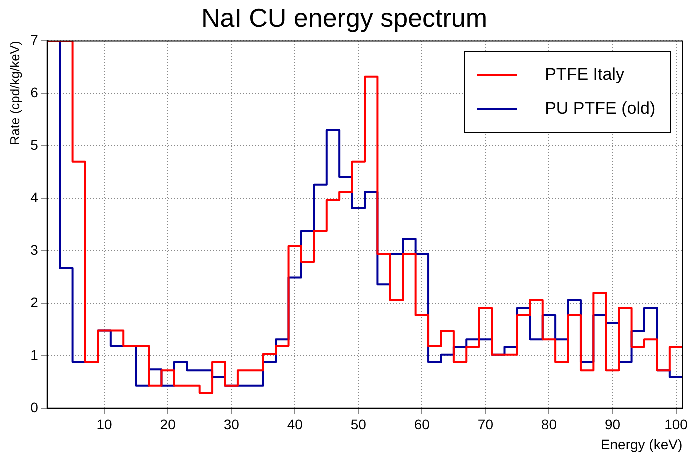  Describe the element at coordinates (358, 424) in the screenshot. I see `x-tick-label: 50` at that location.